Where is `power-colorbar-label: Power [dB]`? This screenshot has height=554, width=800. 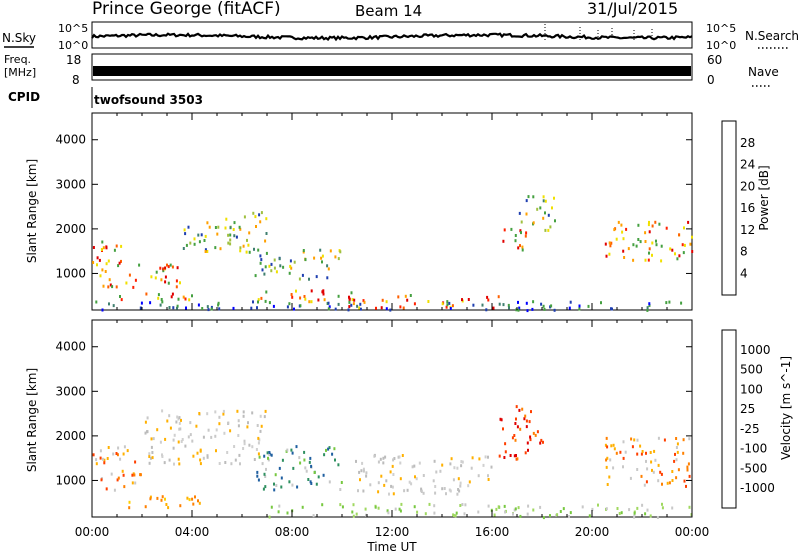 power-colorbar-label: Power [dB] is located at coordinates (764, 197).